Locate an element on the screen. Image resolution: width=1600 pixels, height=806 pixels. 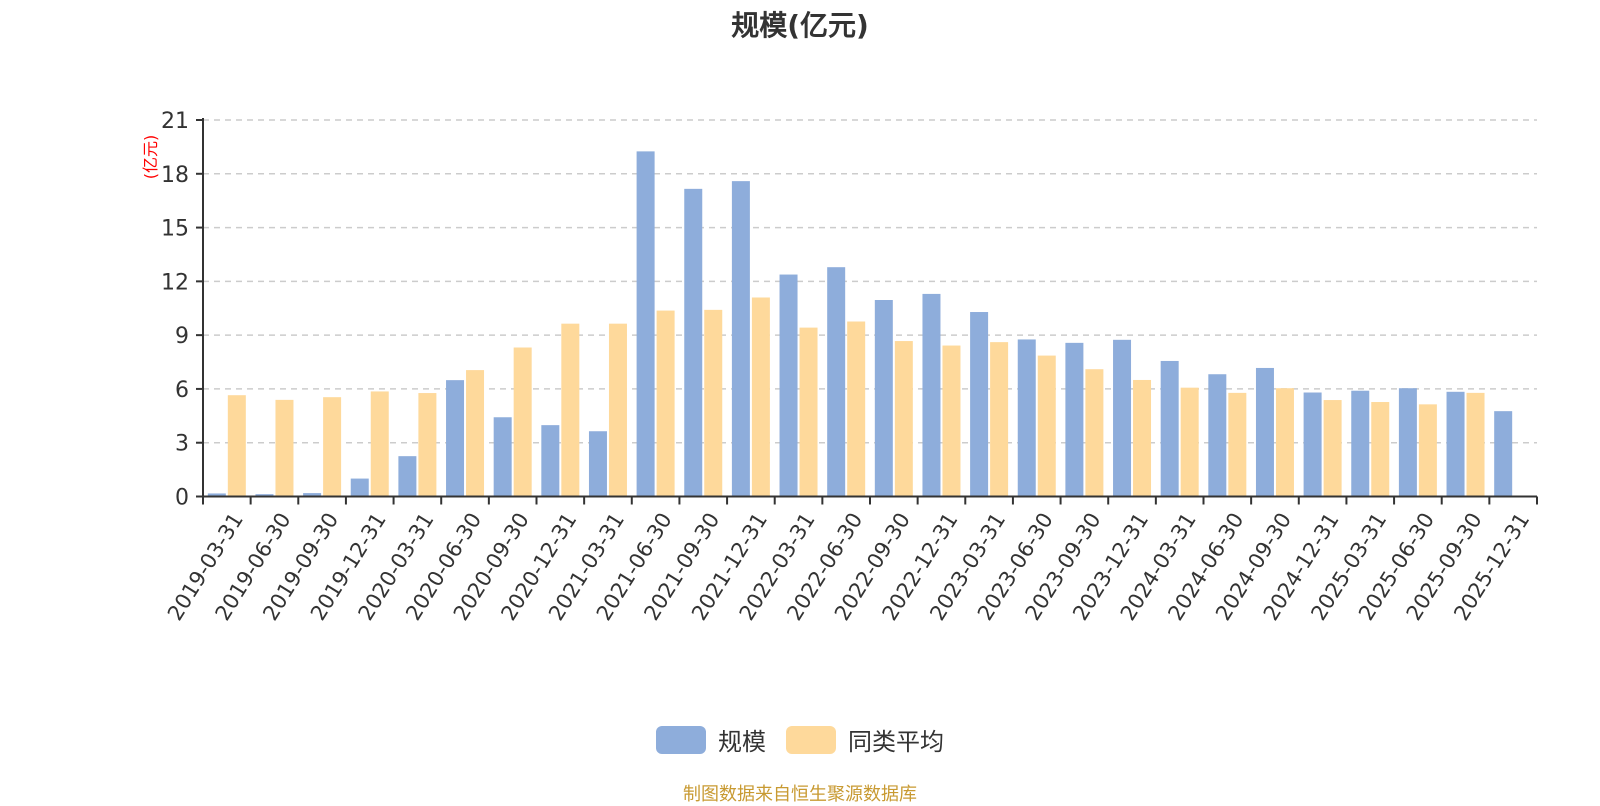
y-tick-label: 0 is located at coordinates (182, 498).